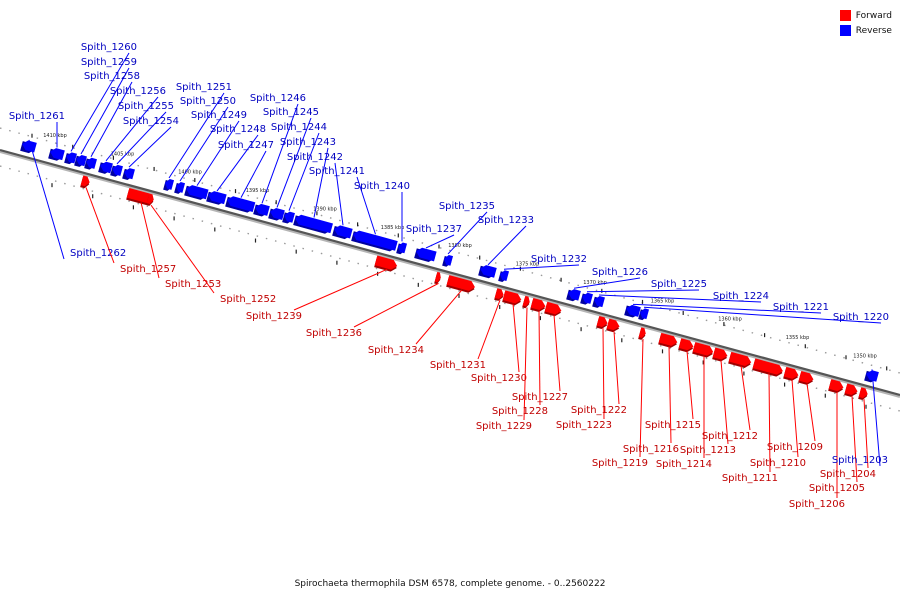 This screenshot has width=900, height=600. Describe the element at coordinates (37, 116) in the screenshot. I see `gene-label: Spith_1261` at that location.